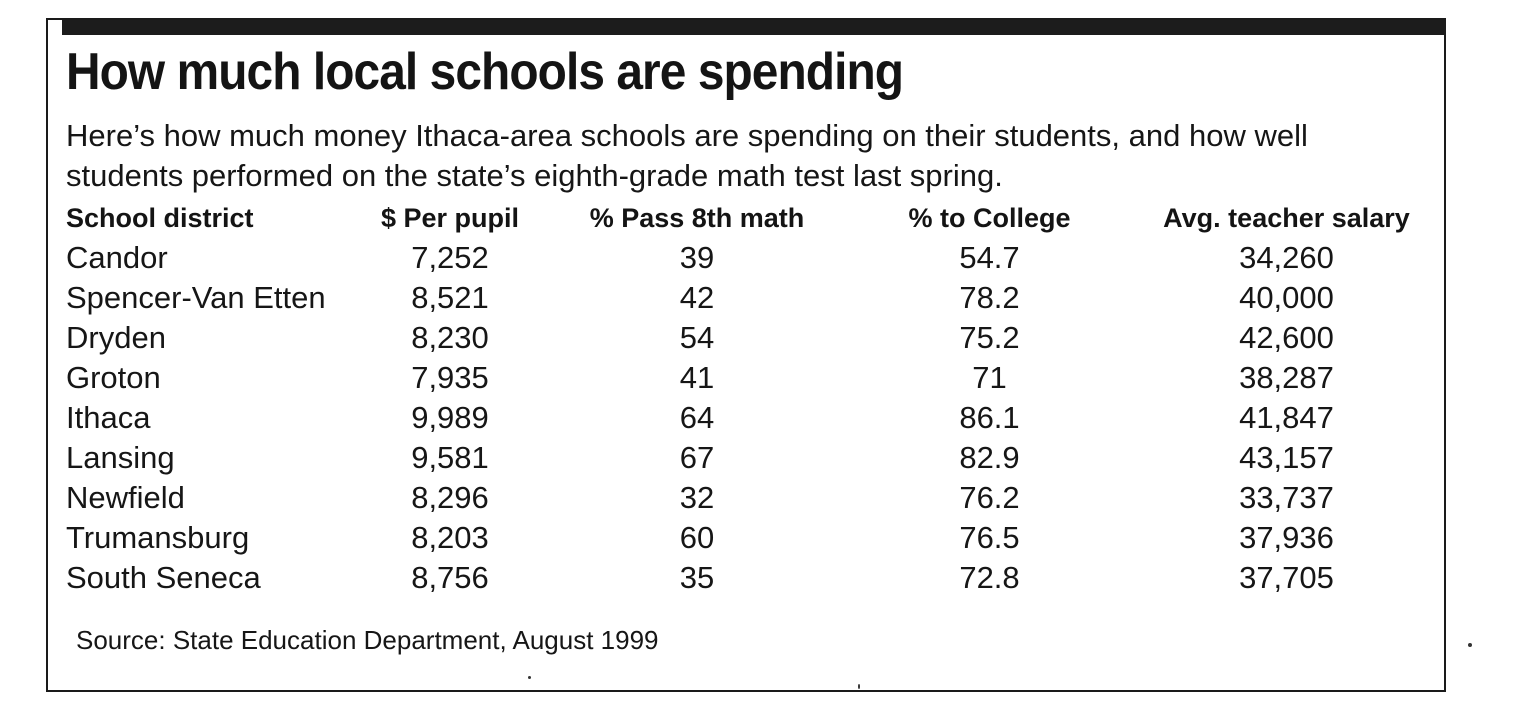  What do you see at coordinates (761, 378) in the screenshot?
I see `table-row: Groton 7,935 41 71 38,287` at bounding box center [761, 378].